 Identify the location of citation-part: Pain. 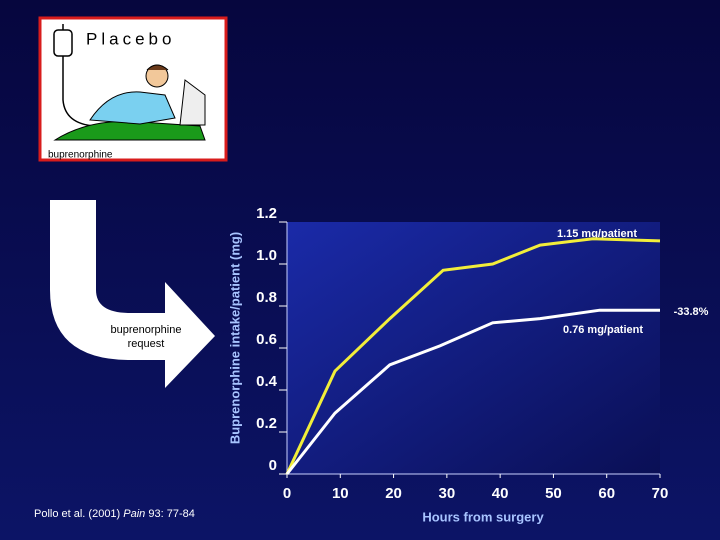
(134, 514).